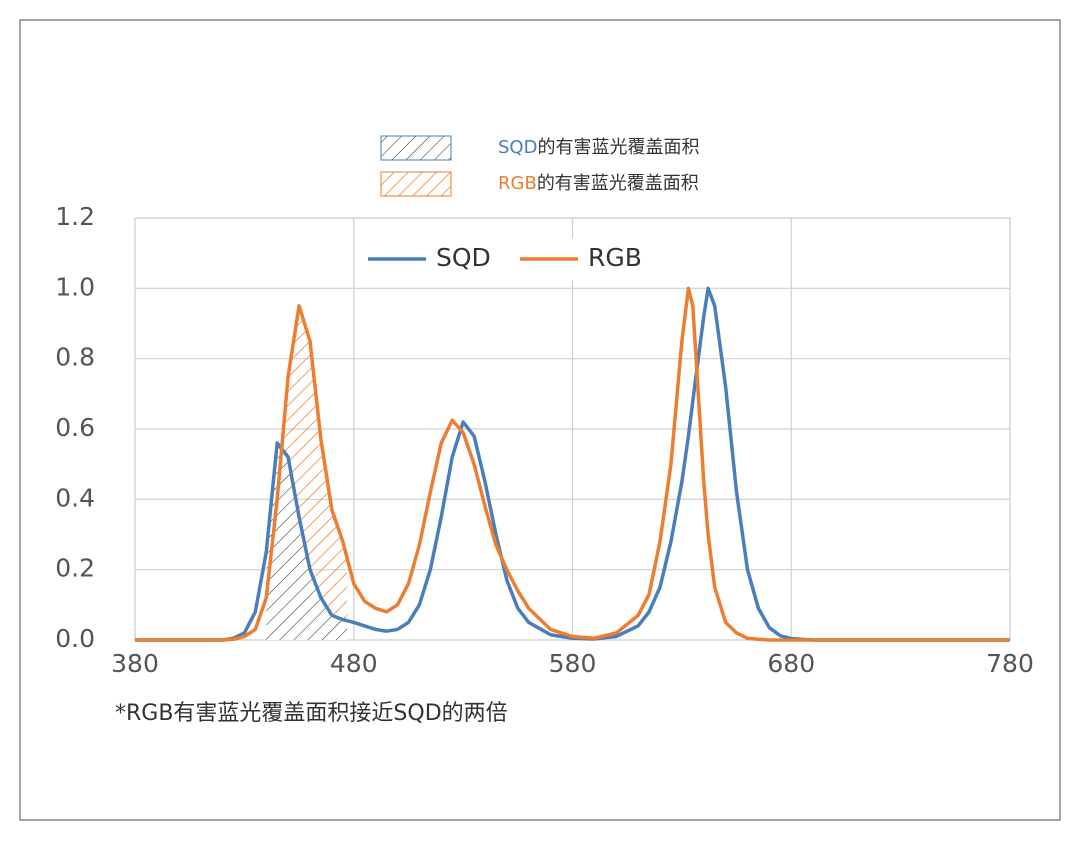  I want to click on y-tick-label: 0.0, so click(75, 638).